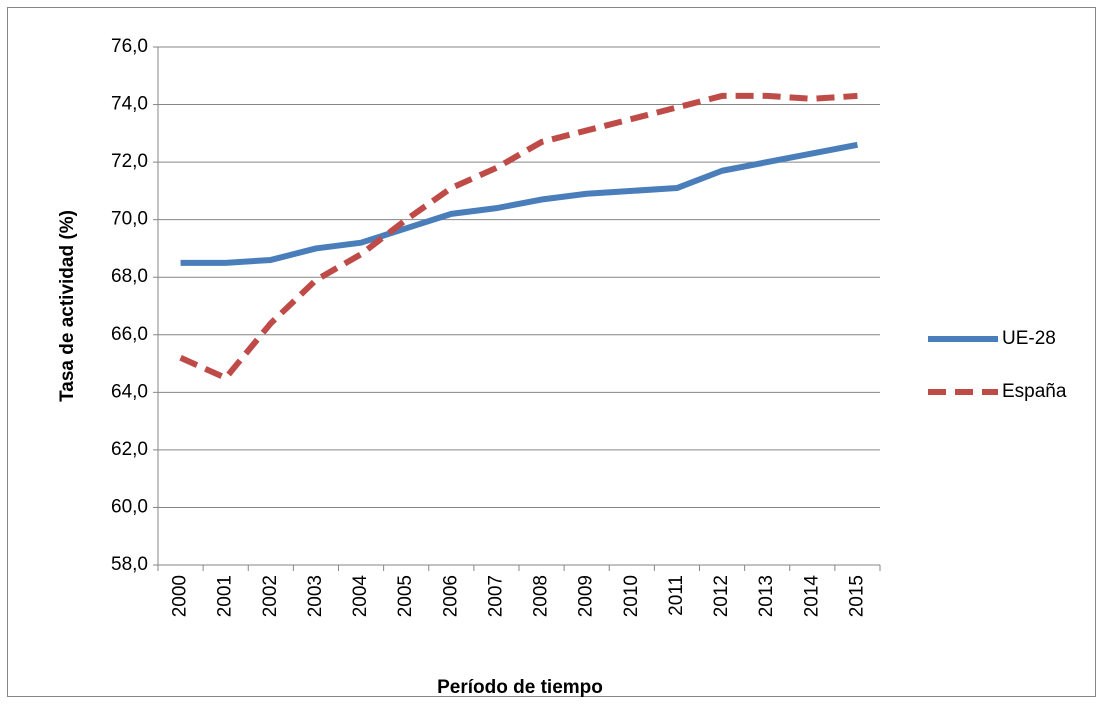  Describe the element at coordinates (129, 391) in the screenshot. I see `y-tick-label: 64,0` at that location.